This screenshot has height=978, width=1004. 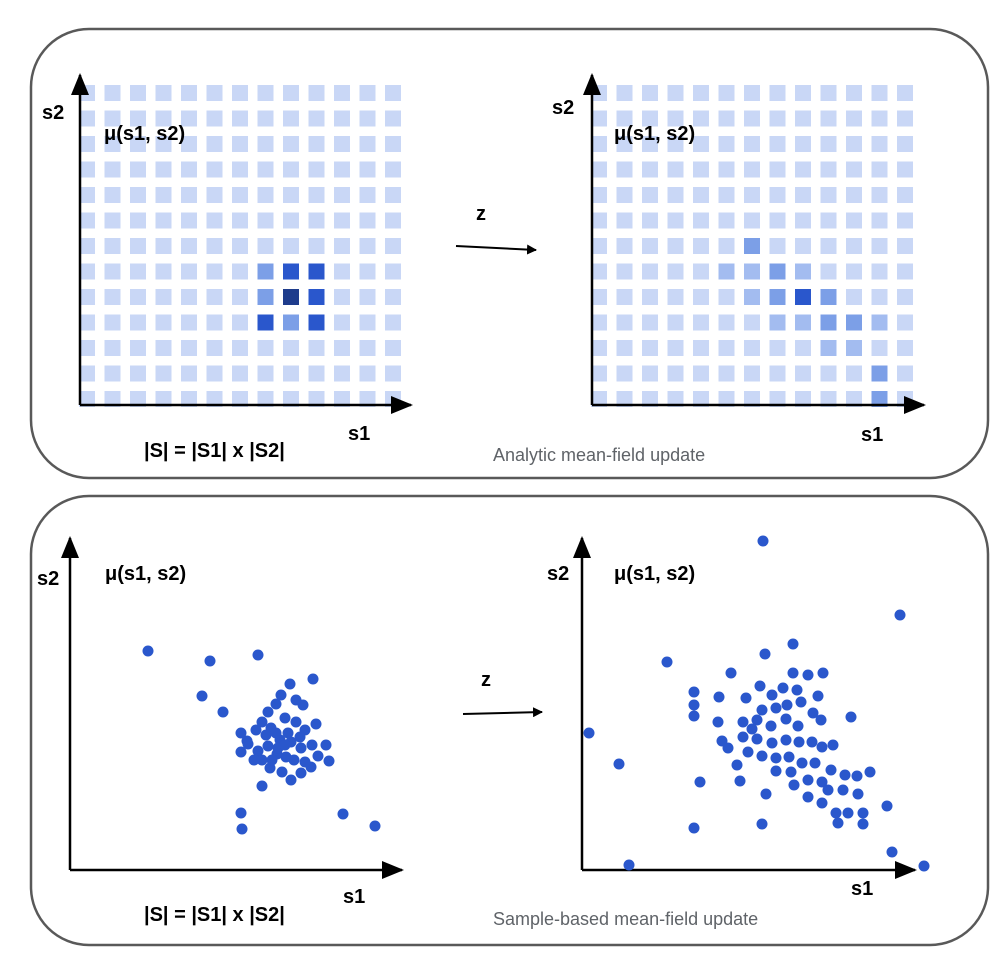 What do you see at coordinates (242, 243) in the screenshot?
I see `analytic-left-axes` at bounding box center [242, 243].